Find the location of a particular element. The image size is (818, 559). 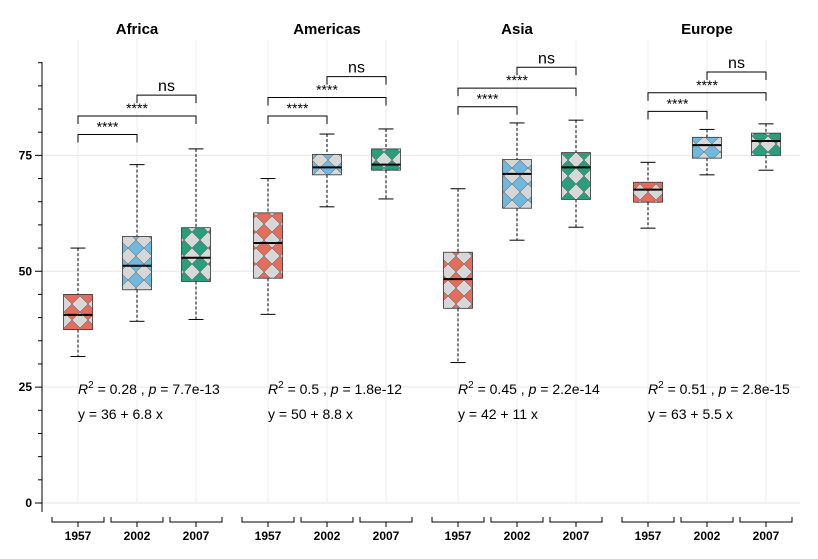

regression-equation: y = 50 + 8.8 x is located at coordinates (310, 414).